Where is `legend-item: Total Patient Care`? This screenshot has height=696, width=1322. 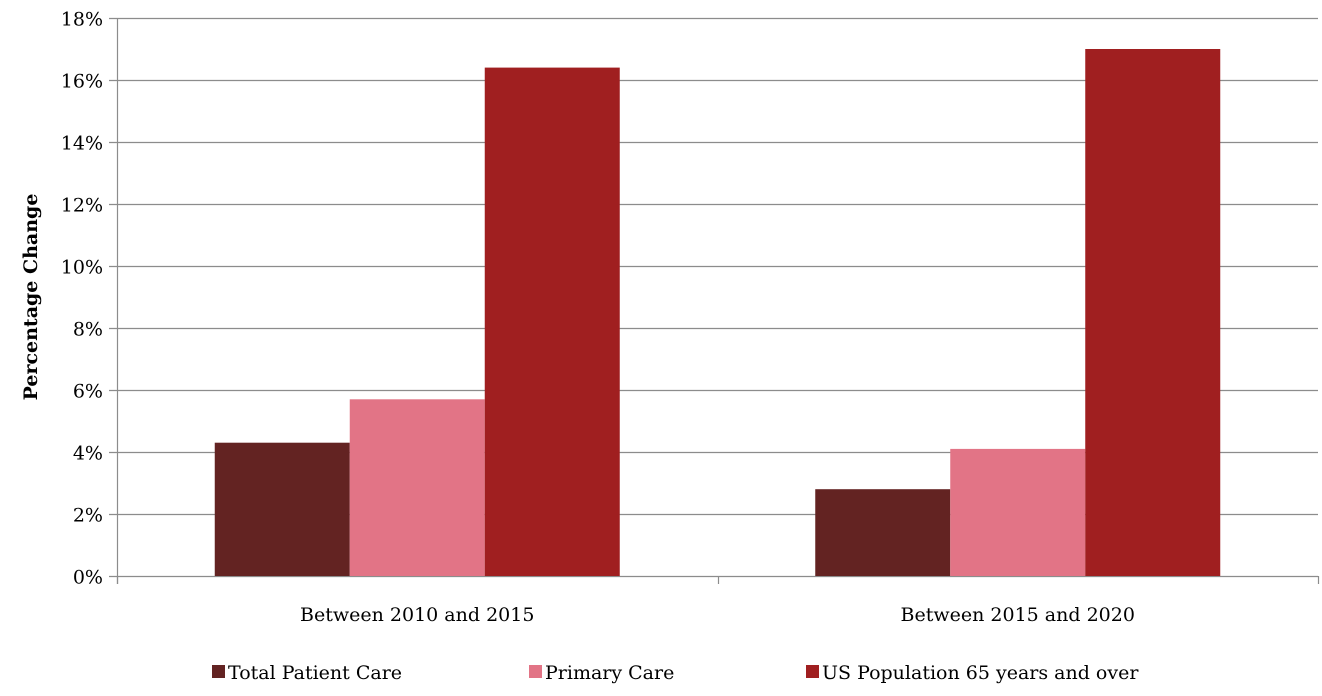 legend-item: Total Patient Care is located at coordinates (307, 673).